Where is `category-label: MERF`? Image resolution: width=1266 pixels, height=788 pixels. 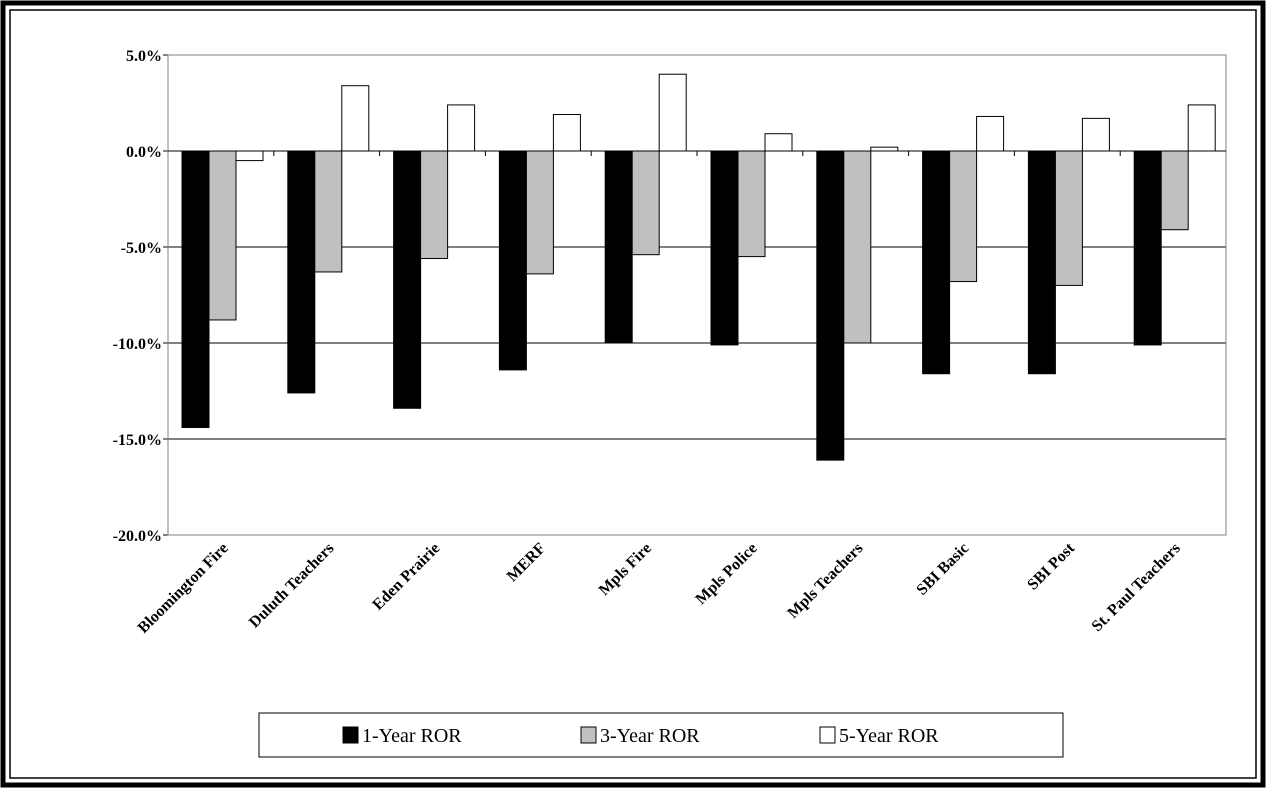
category-label: MERF is located at coordinates (526, 562).